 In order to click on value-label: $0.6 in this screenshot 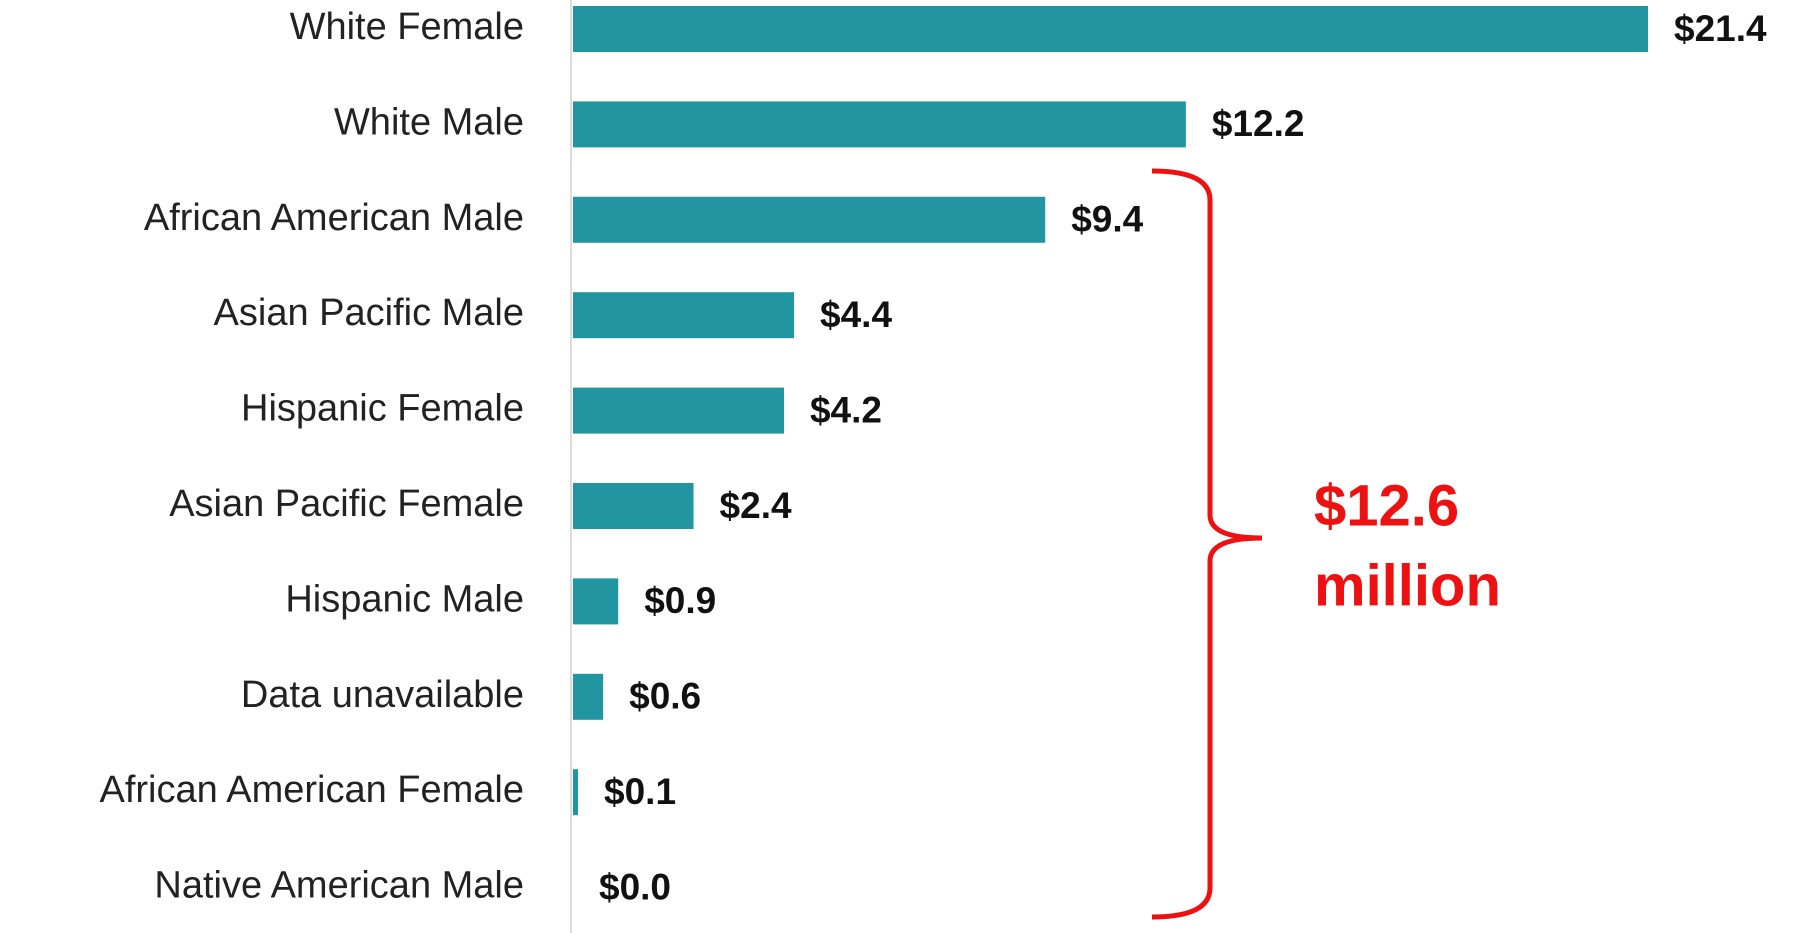, I will do `click(665, 696)`.